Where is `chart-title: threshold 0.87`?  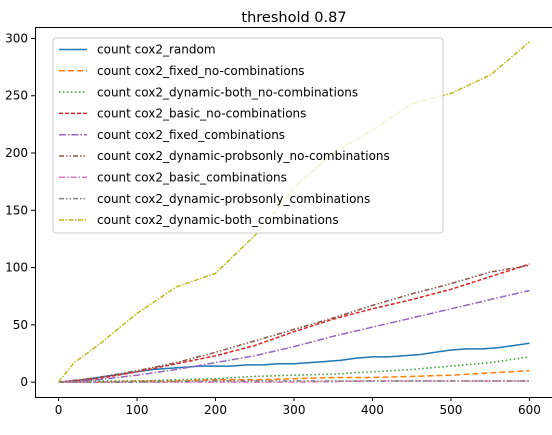
chart-title: threshold 0.87 is located at coordinates (293, 18).